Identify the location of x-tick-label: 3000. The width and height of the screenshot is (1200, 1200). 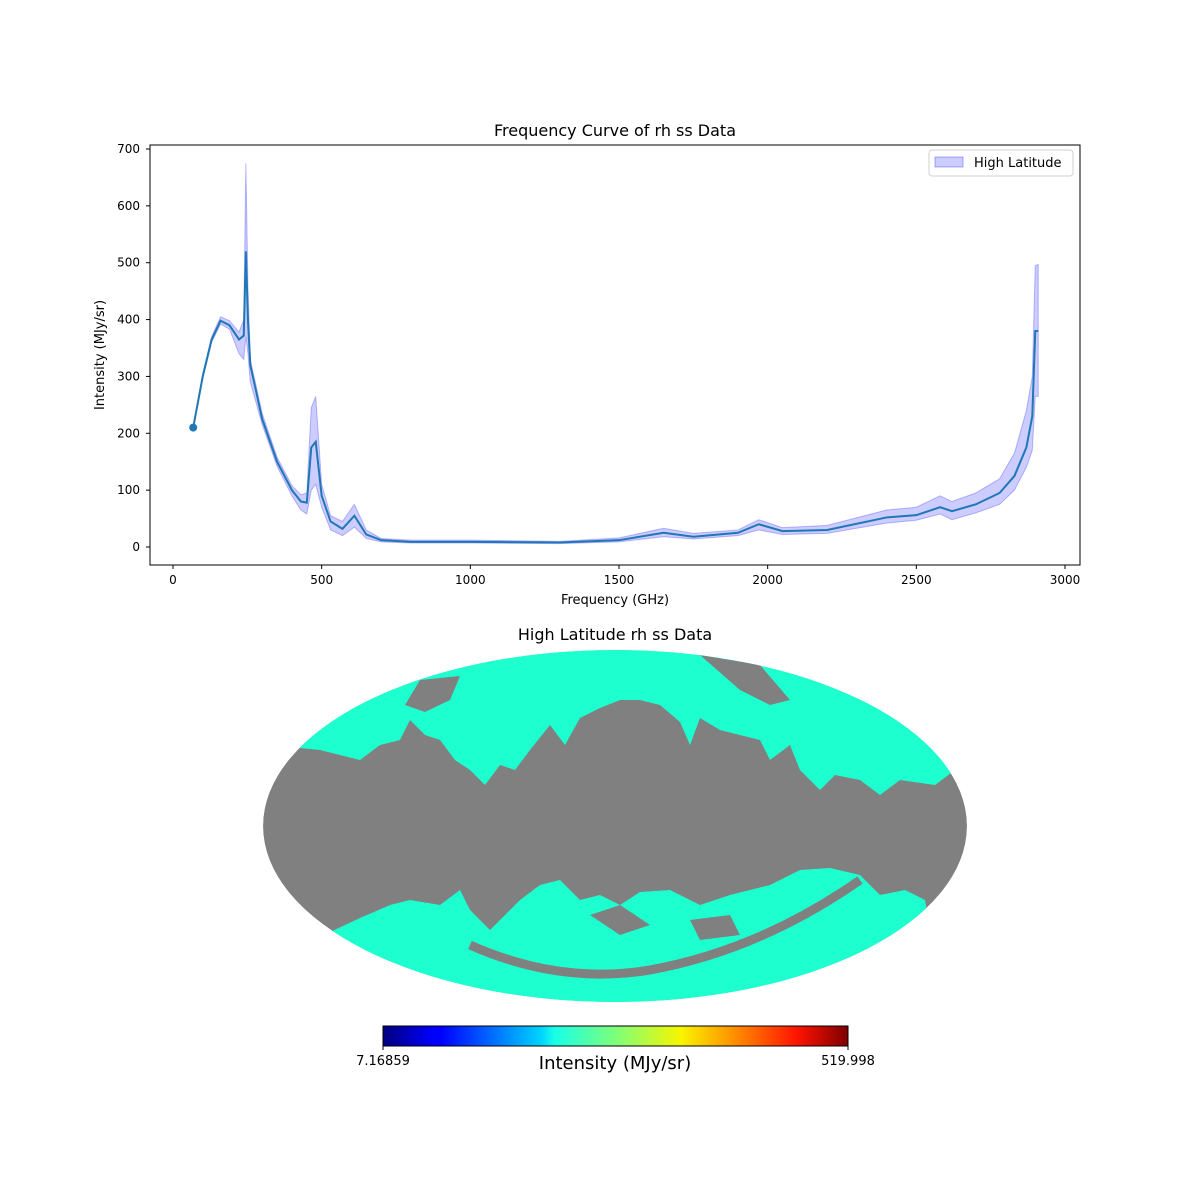
(1065, 580).